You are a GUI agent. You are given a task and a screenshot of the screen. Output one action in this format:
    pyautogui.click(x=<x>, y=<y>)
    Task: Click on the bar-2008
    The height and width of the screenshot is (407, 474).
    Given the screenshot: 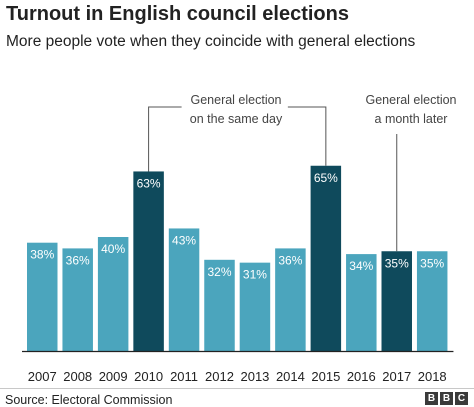 What is the action you would take?
    pyautogui.click(x=77, y=299)
    